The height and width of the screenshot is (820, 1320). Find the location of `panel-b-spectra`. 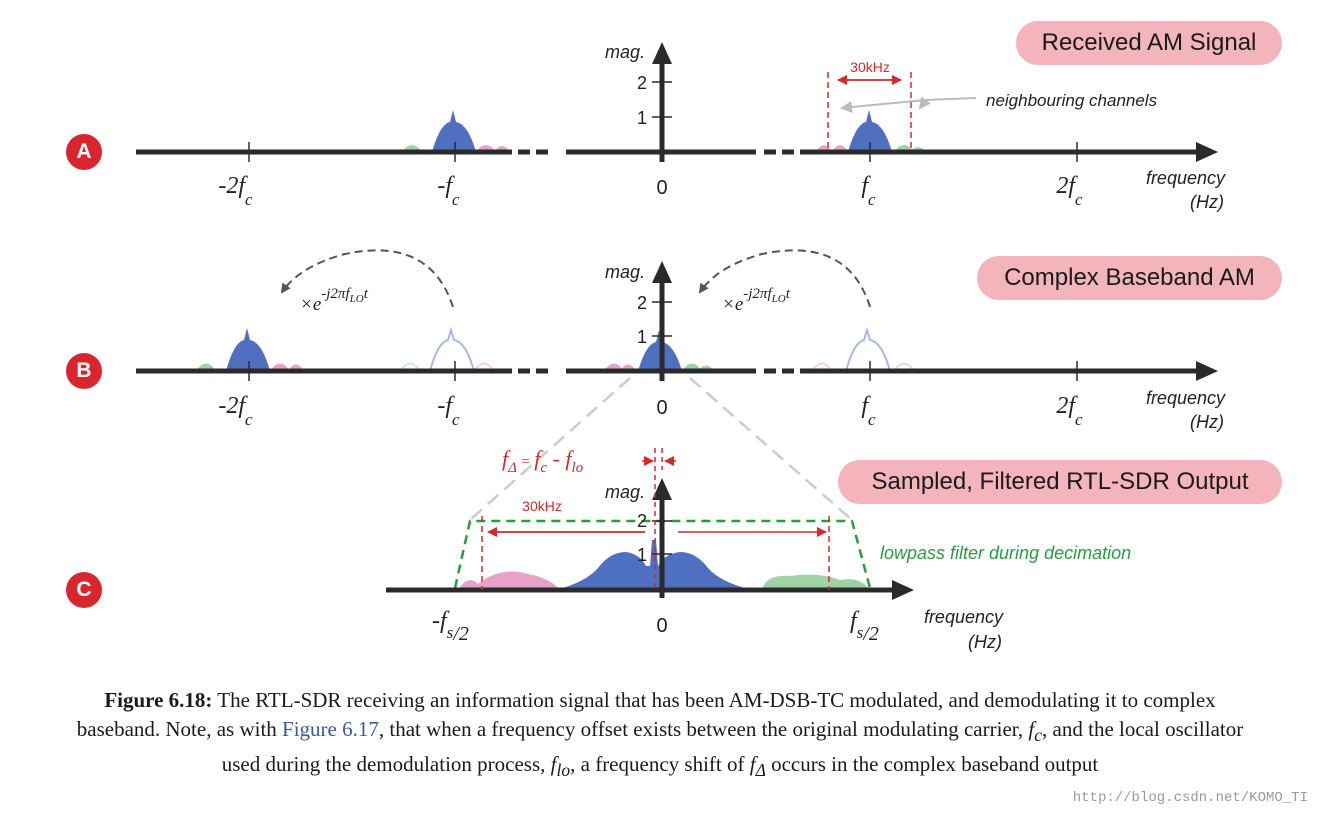

panel-b-spectra is located at coordinates (555, 349).